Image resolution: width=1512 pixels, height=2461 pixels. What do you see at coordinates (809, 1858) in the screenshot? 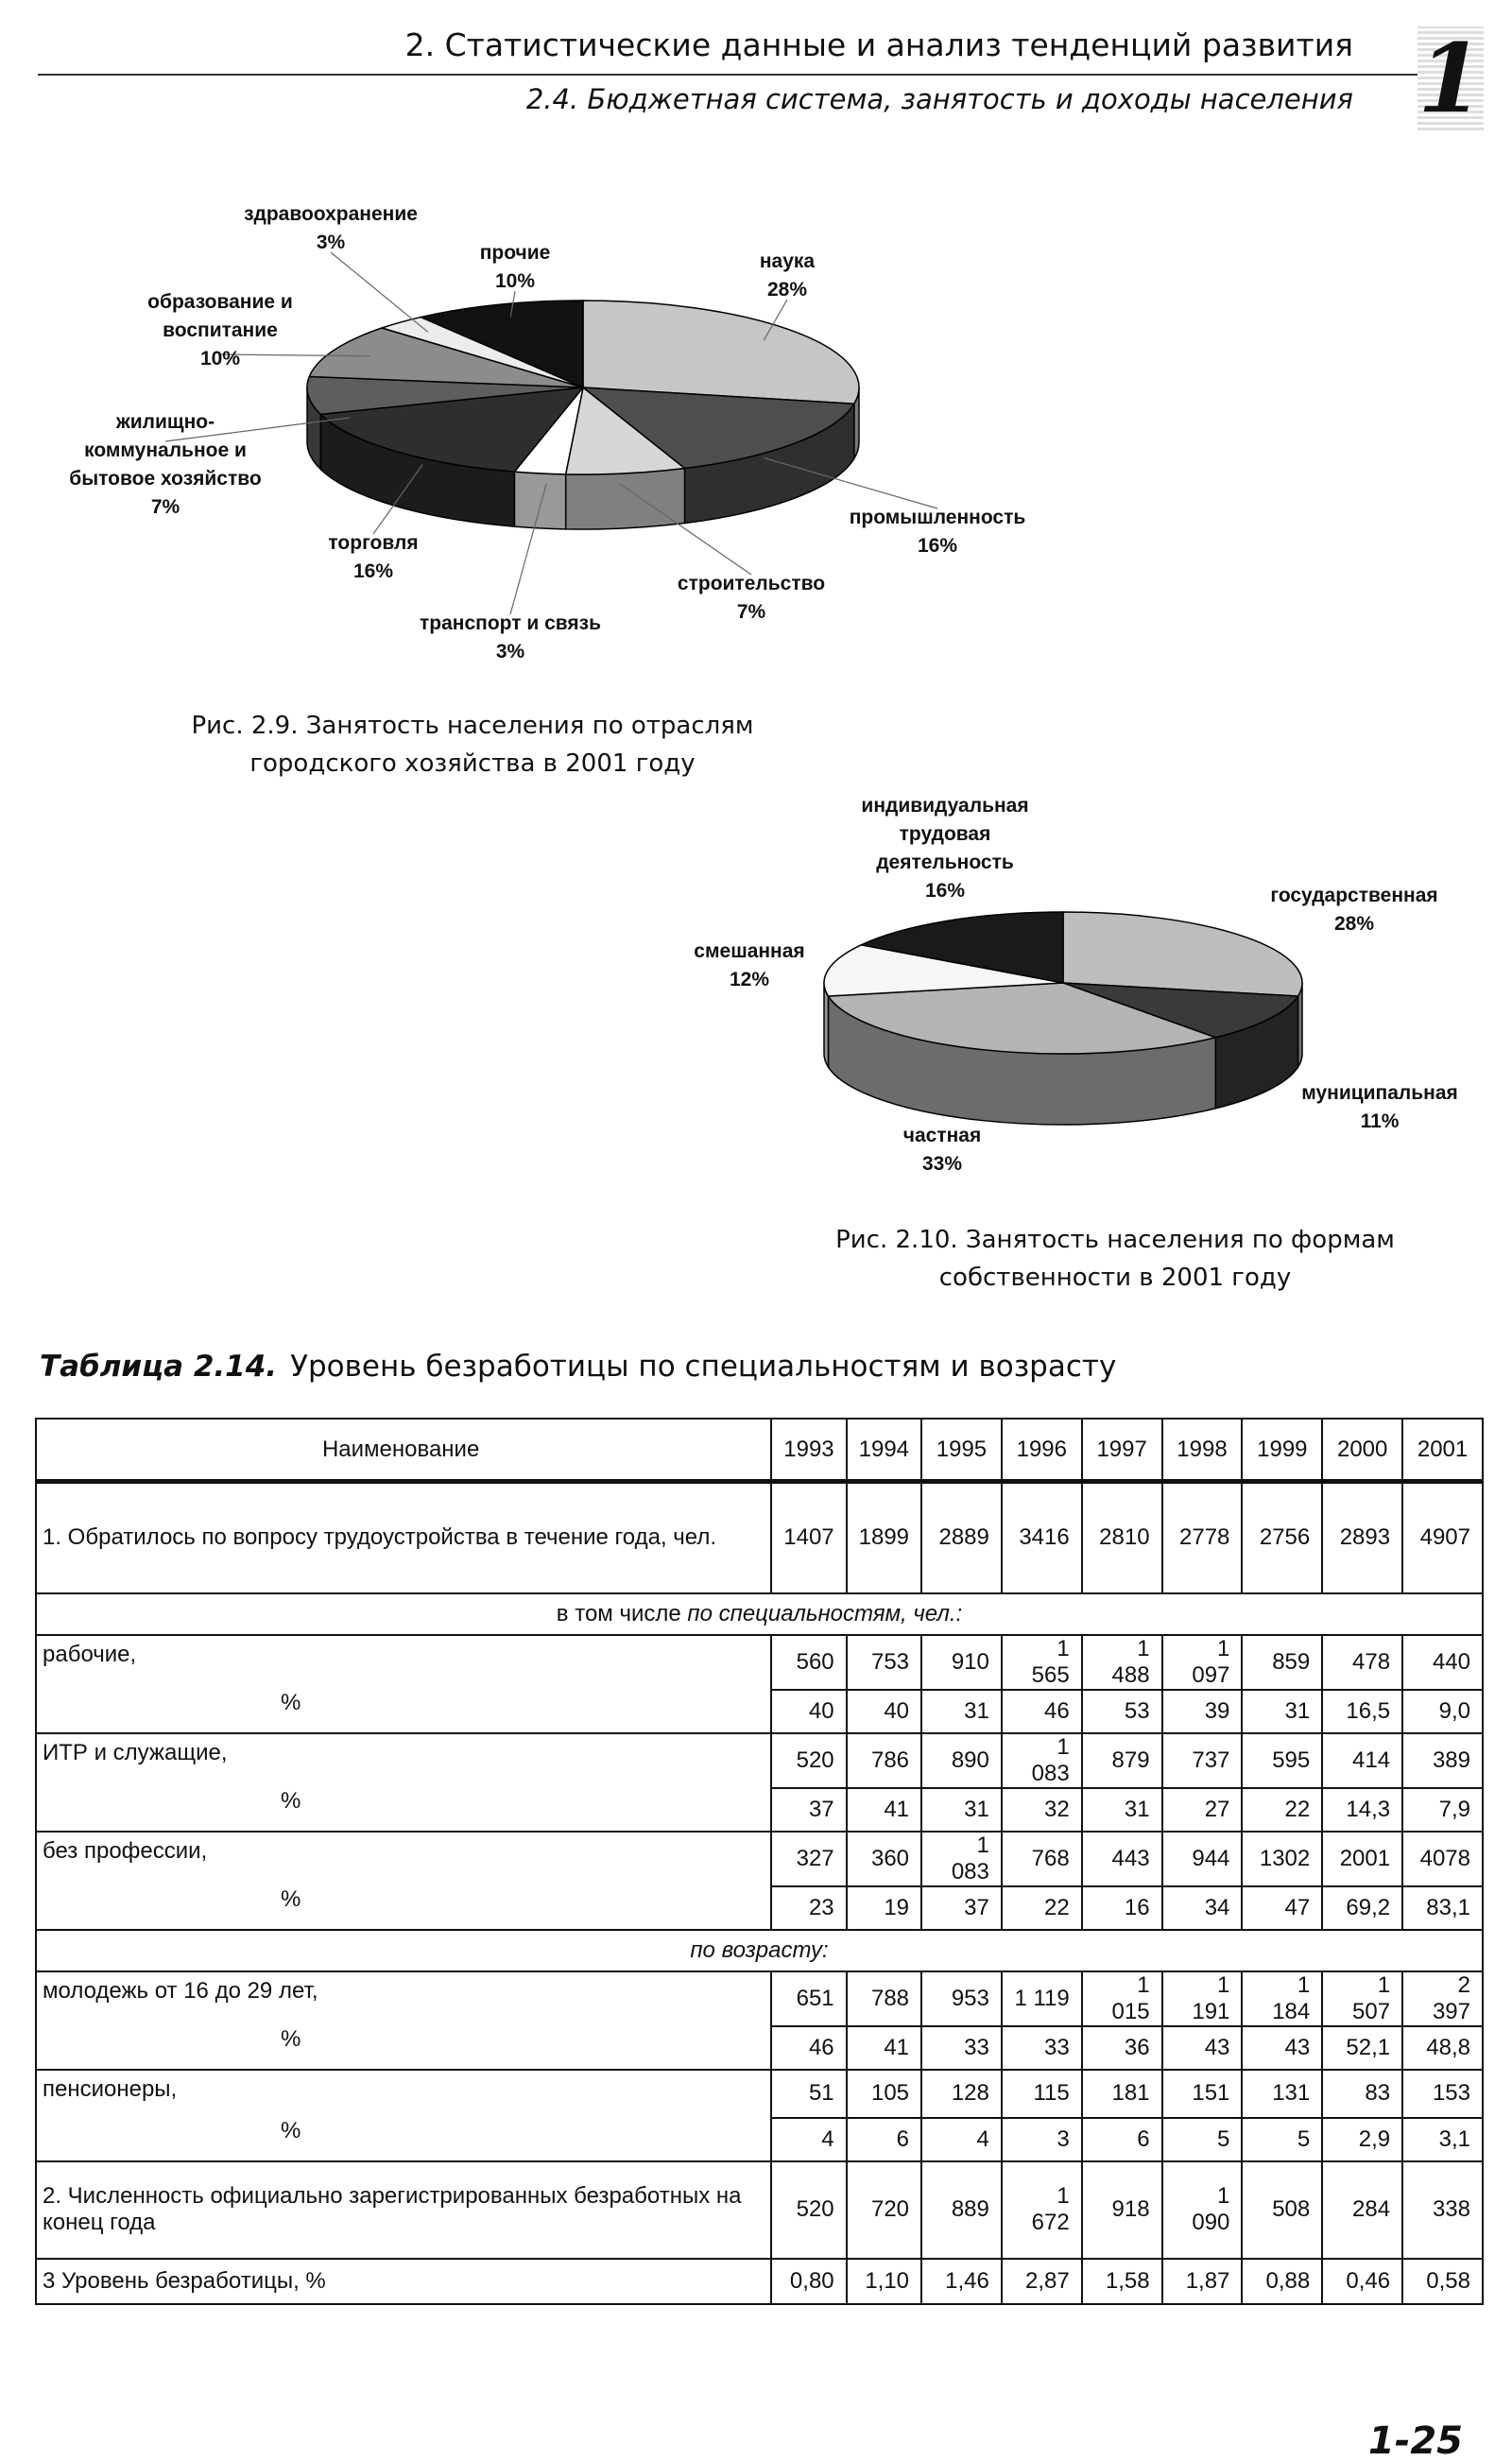
I see `cell: 327` at bounding box center [809, 1858].